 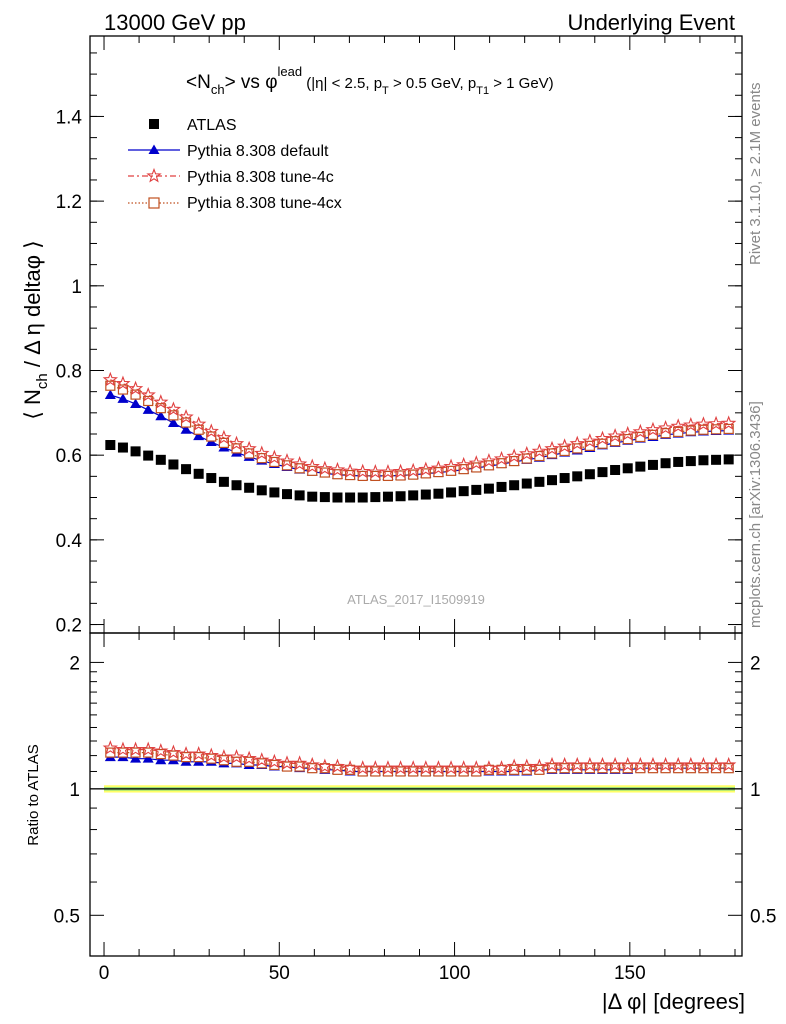 What do you see at coordinates (35, 329) in the screenshot?
I see `main-y-axis-label: ⟨ Nch / Δ η deltaφ ⟩` at bounding box center [35, 329].